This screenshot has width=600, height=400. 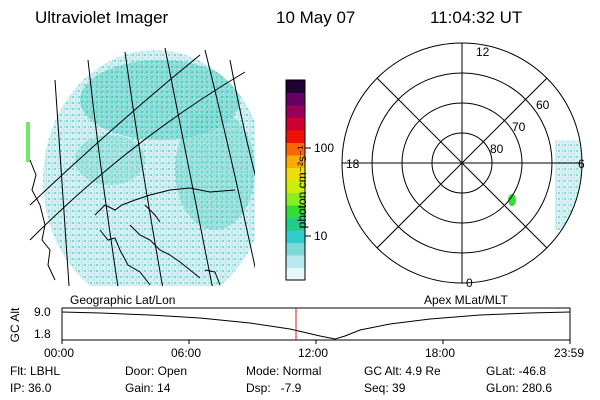 I want to click on status-mode: Mode: Normal, so click(x=284, y=371).